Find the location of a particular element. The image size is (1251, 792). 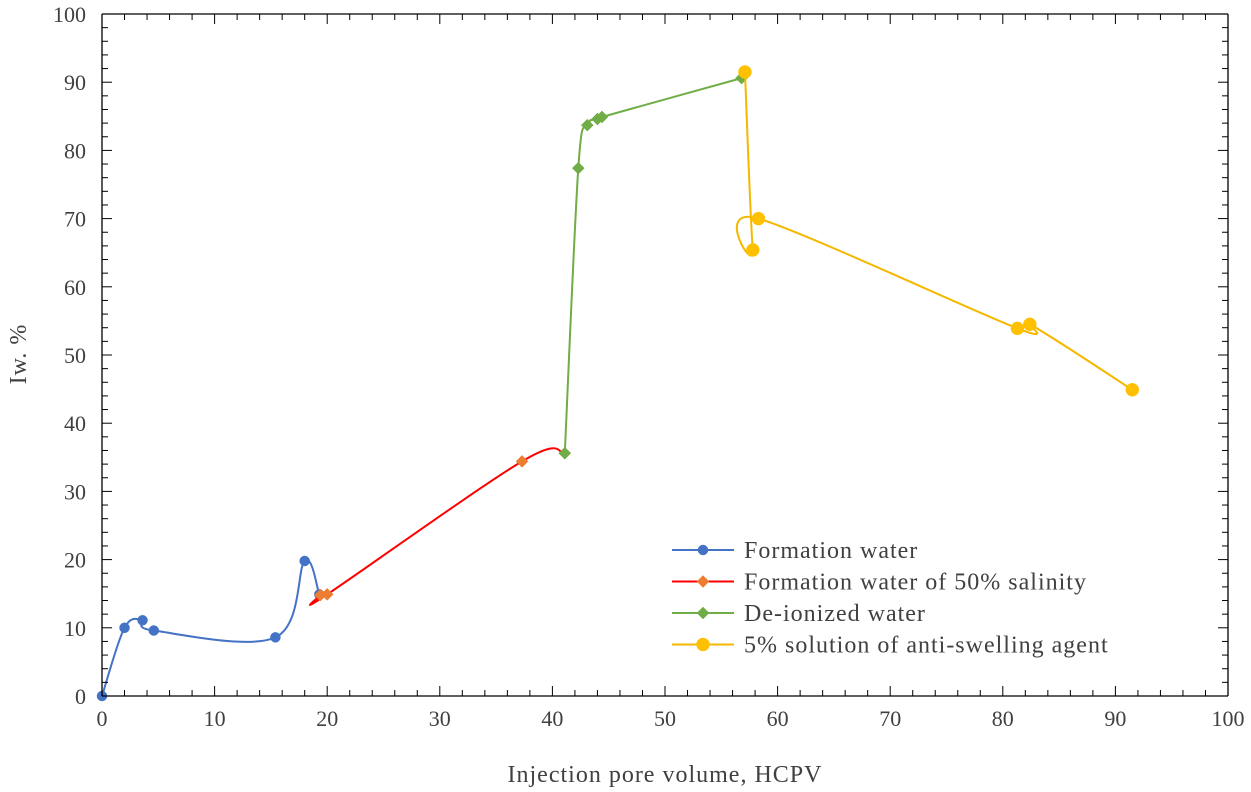

y-tick-label: 40 is located at coordinates (75, 423).